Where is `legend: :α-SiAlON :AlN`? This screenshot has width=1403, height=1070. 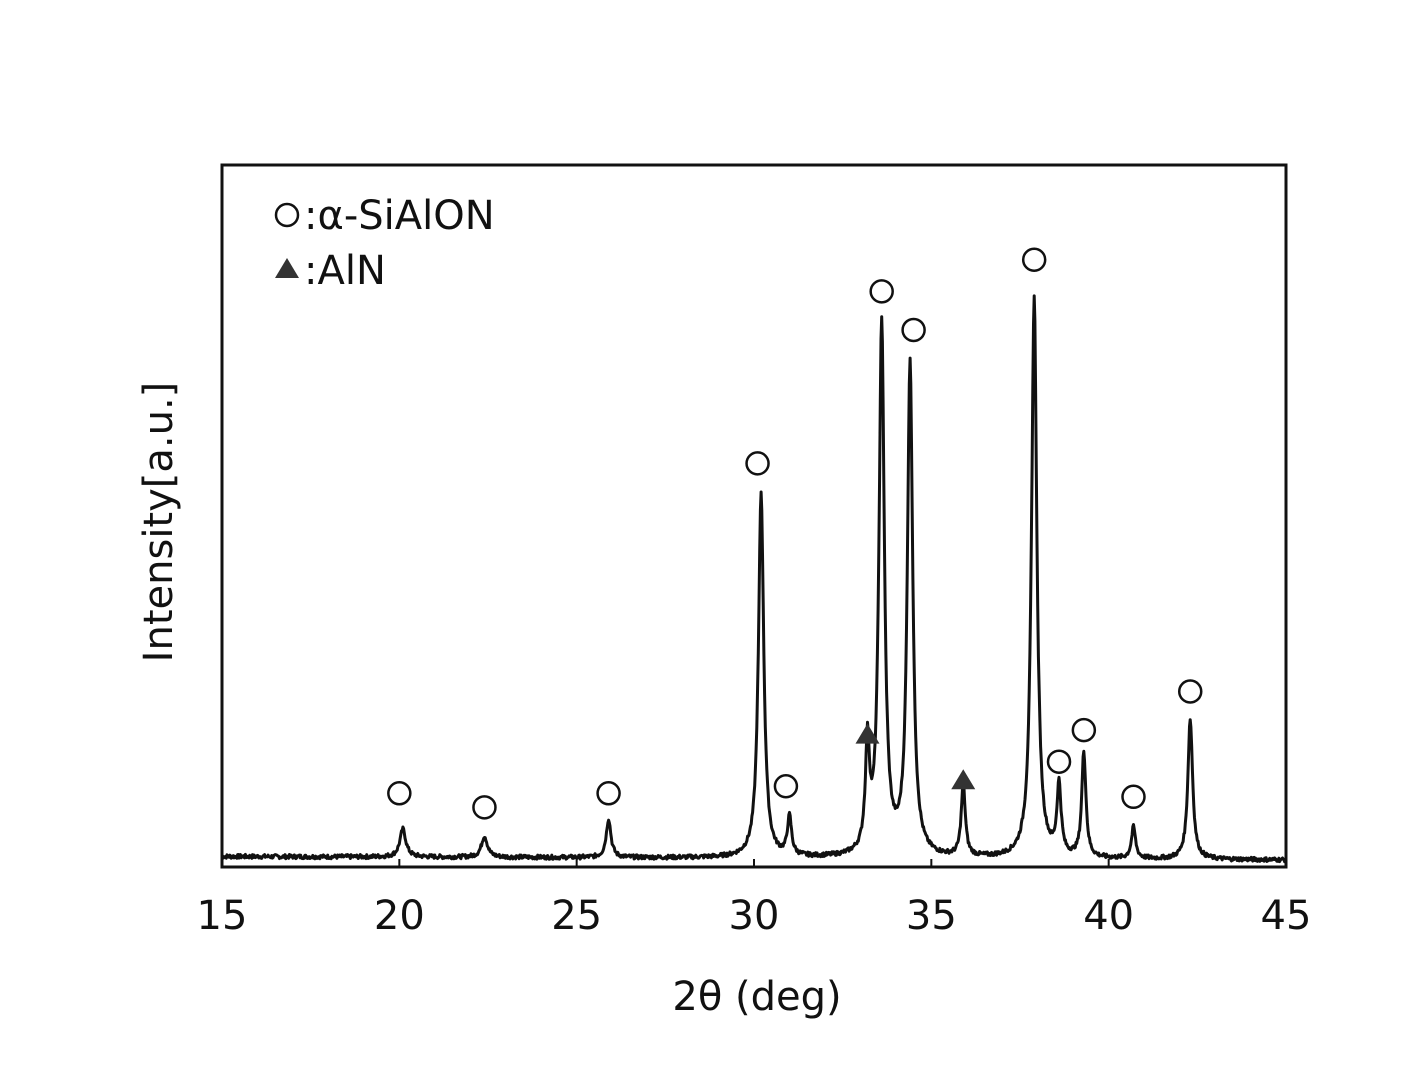
legend: :α-SiAlON :AlN is located at coordinates (385, 243).